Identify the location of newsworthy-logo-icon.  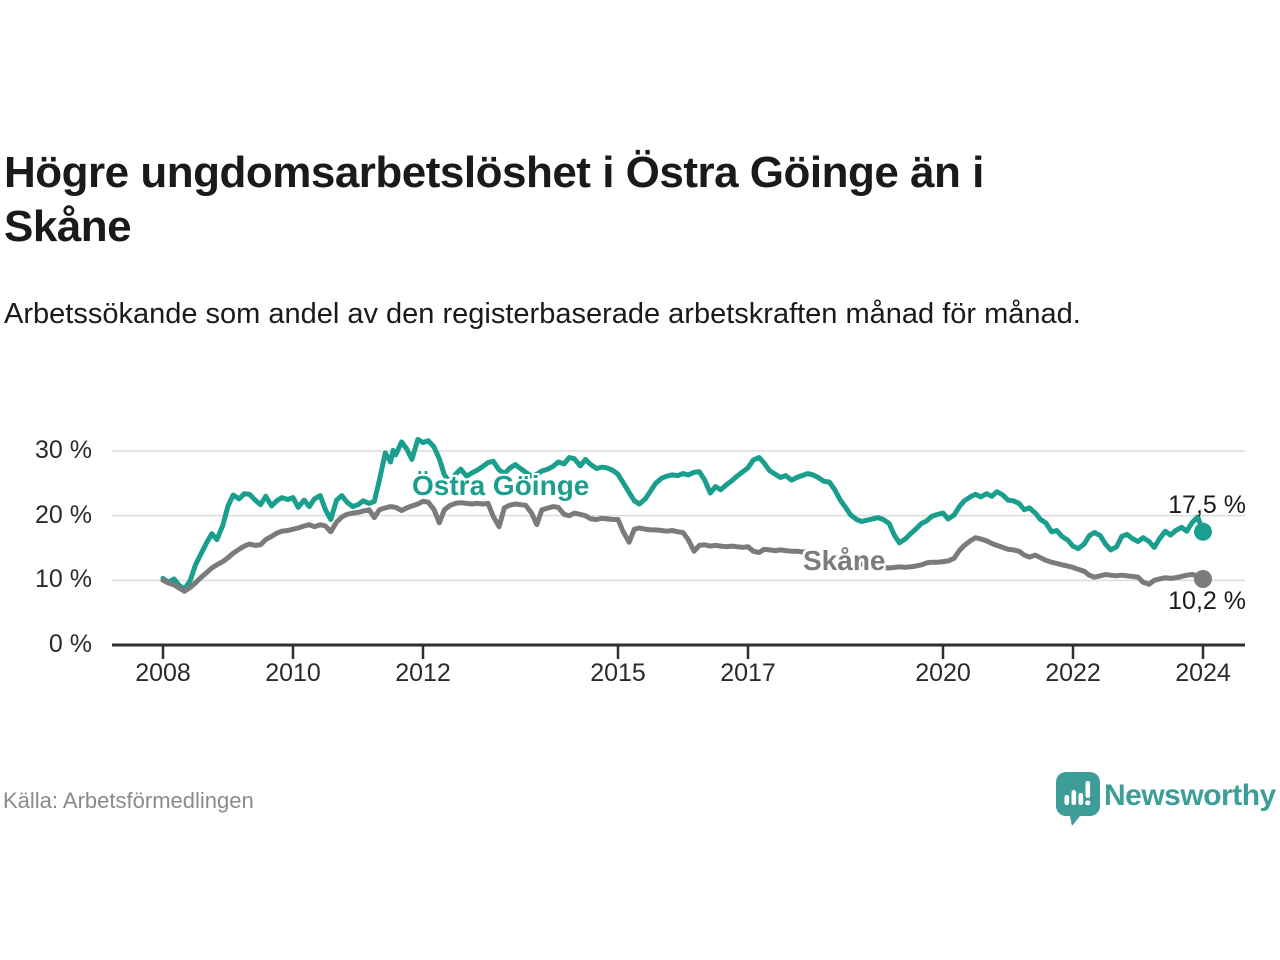
(1078, 799).